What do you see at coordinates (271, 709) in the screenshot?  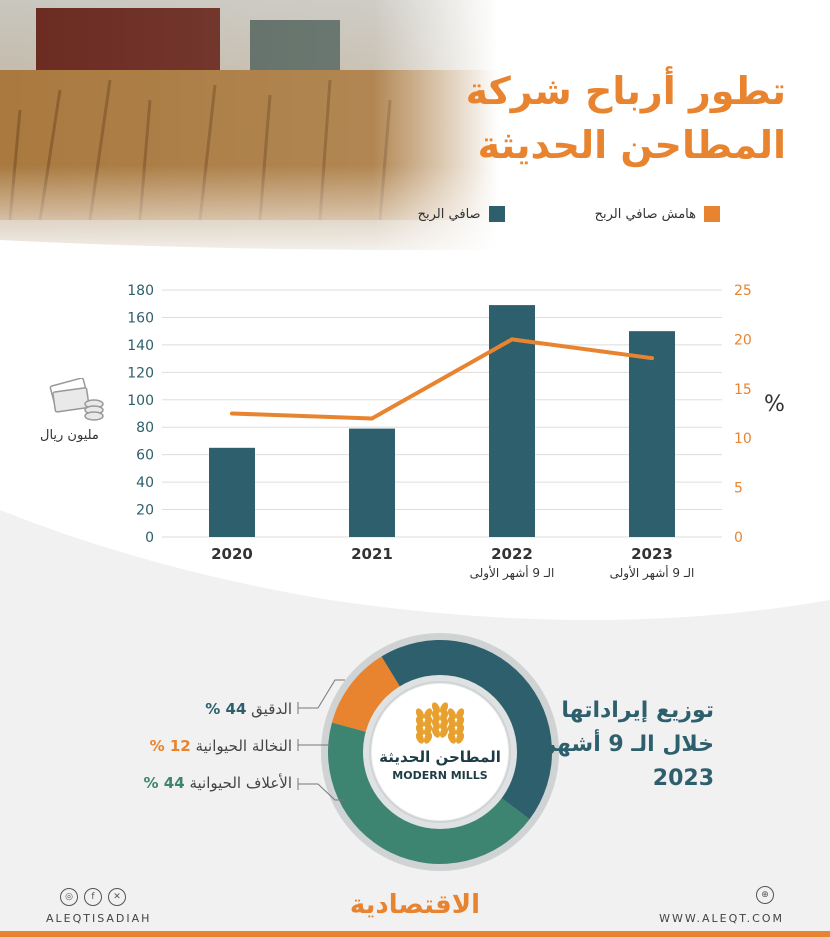 I see `segment-name-flour: الدقيق` at bounding box center [271, 709].